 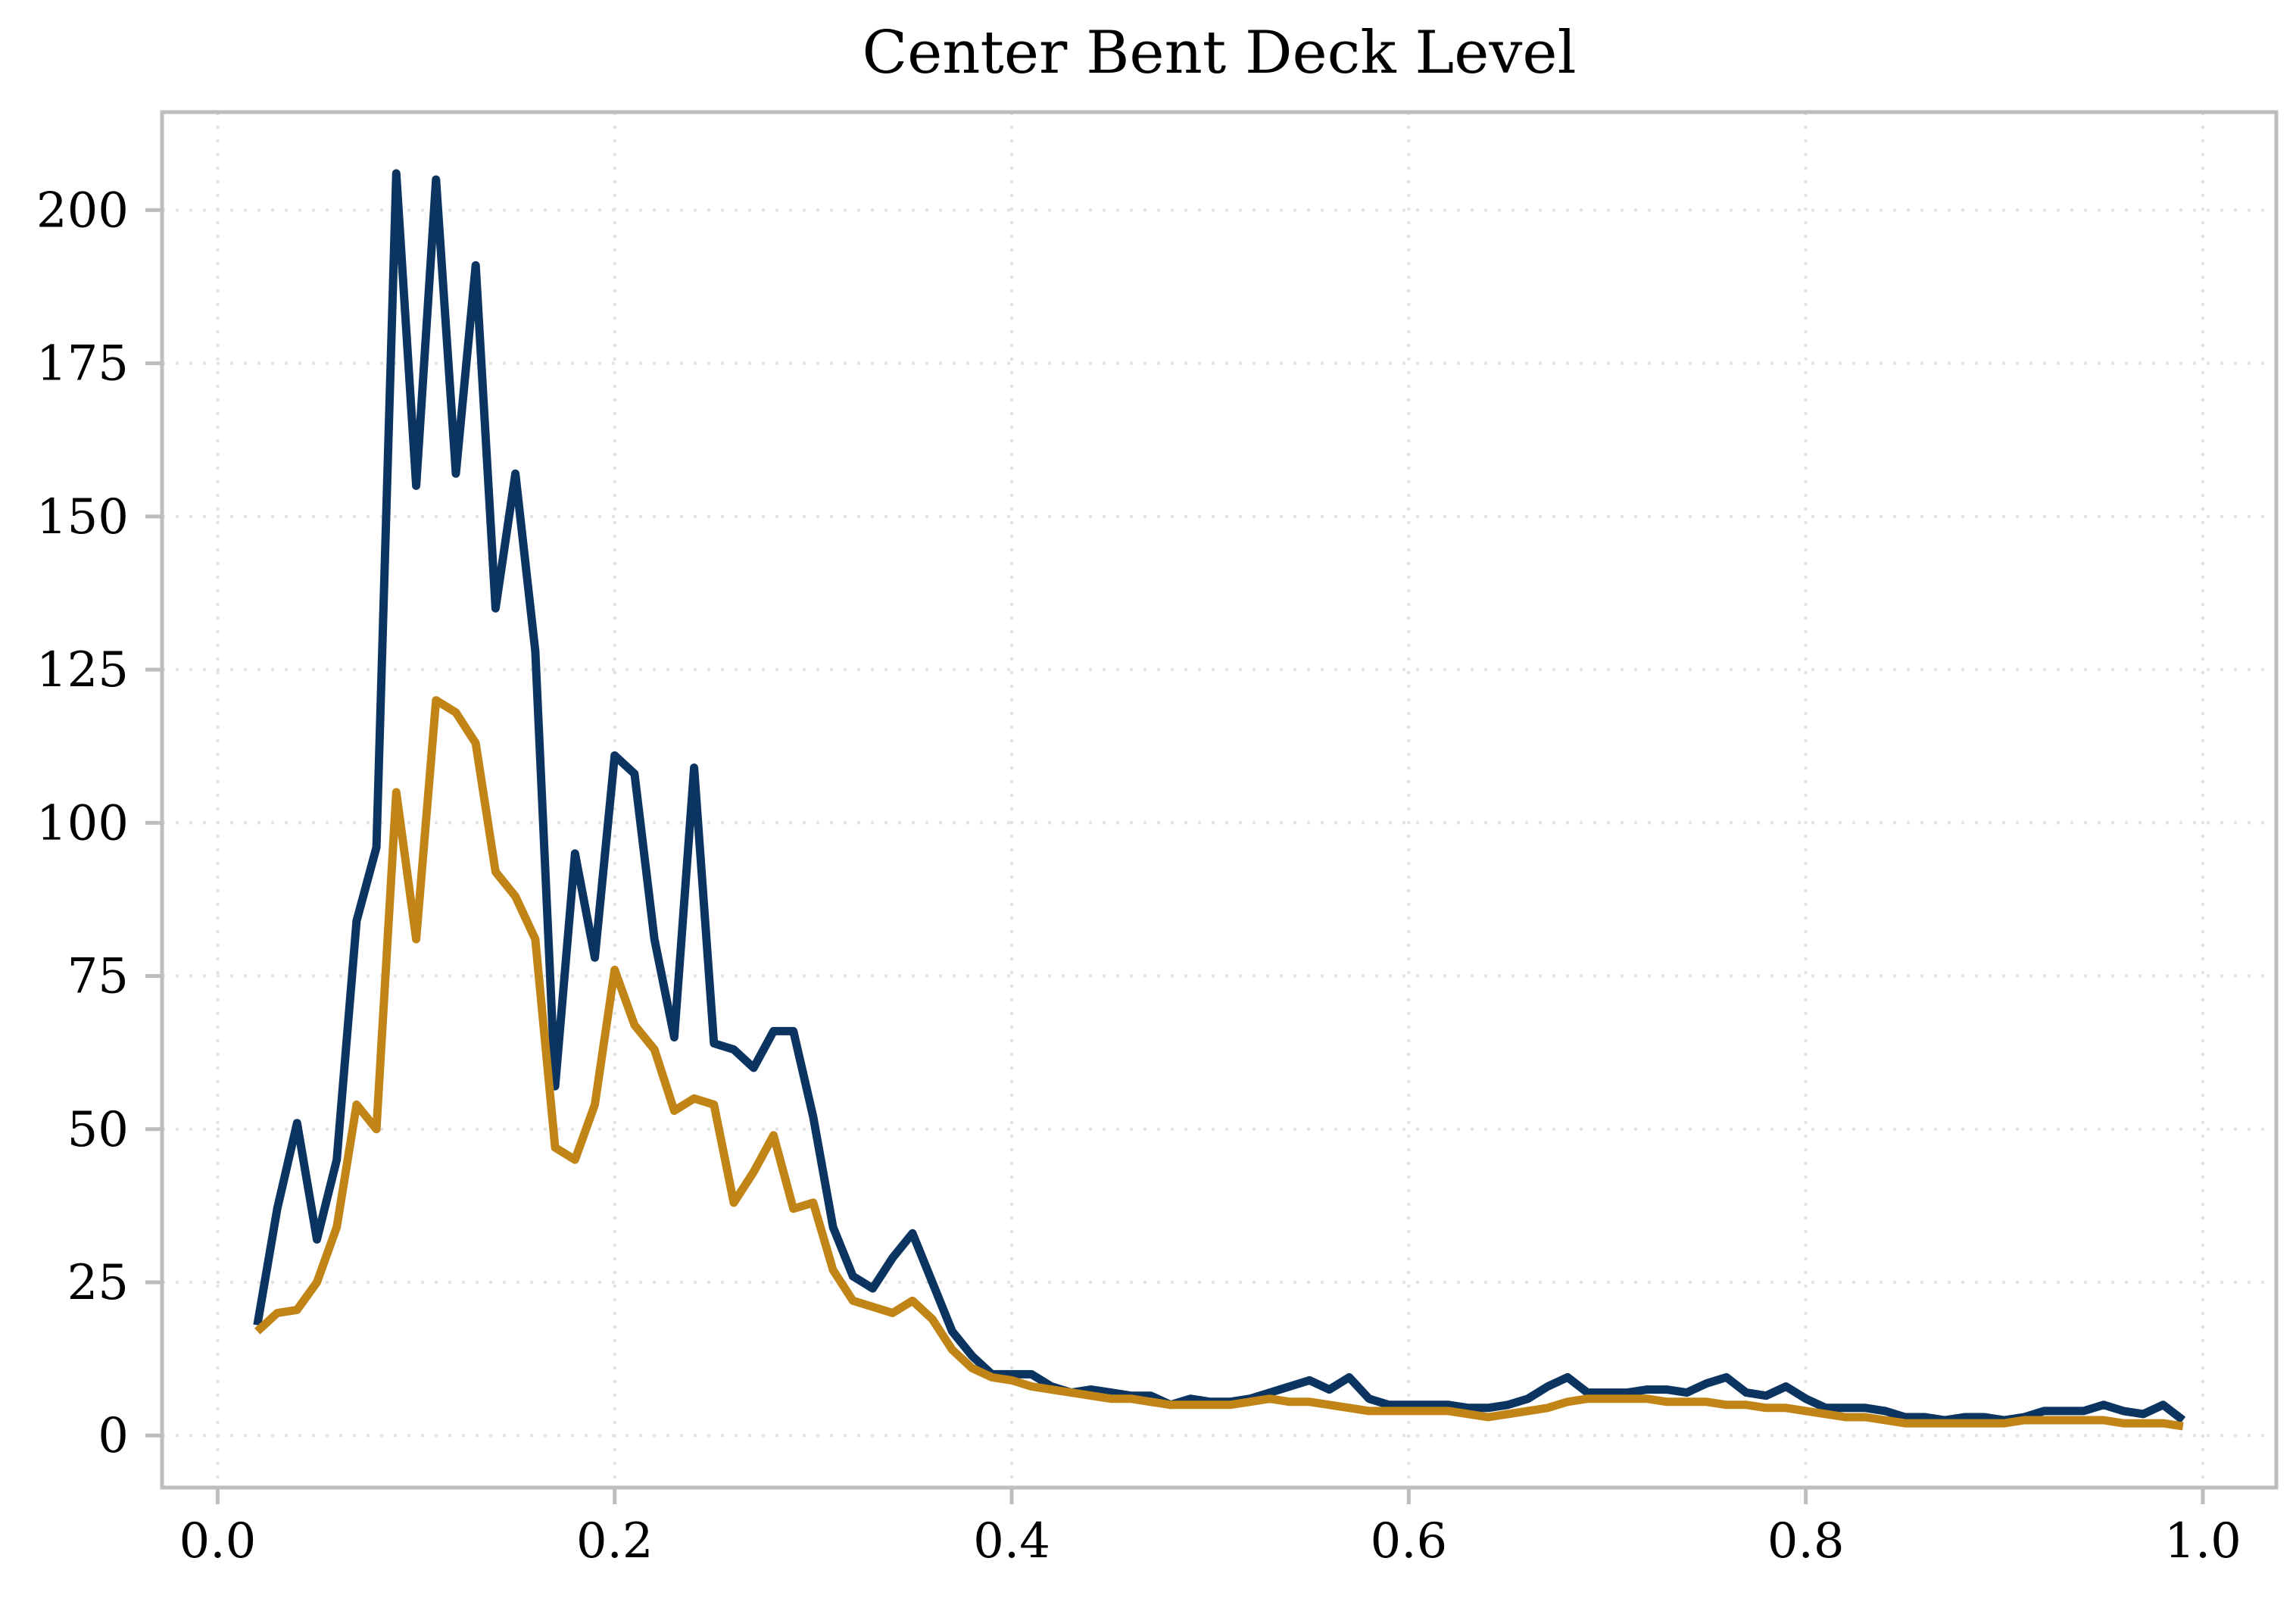 I want to click on x-tick-label: 1.0, so click(x=2202, y=1541).